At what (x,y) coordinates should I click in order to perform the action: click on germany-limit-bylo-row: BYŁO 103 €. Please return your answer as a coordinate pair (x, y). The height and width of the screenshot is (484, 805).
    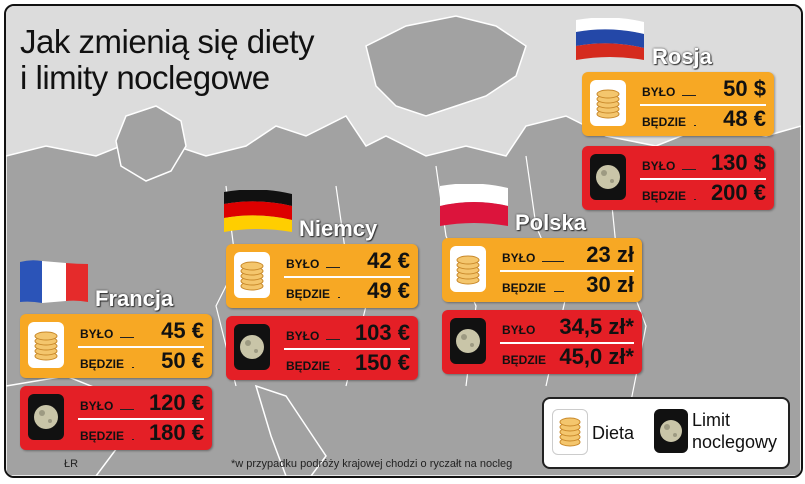
    Looking at the image, I should click on (348, 333).